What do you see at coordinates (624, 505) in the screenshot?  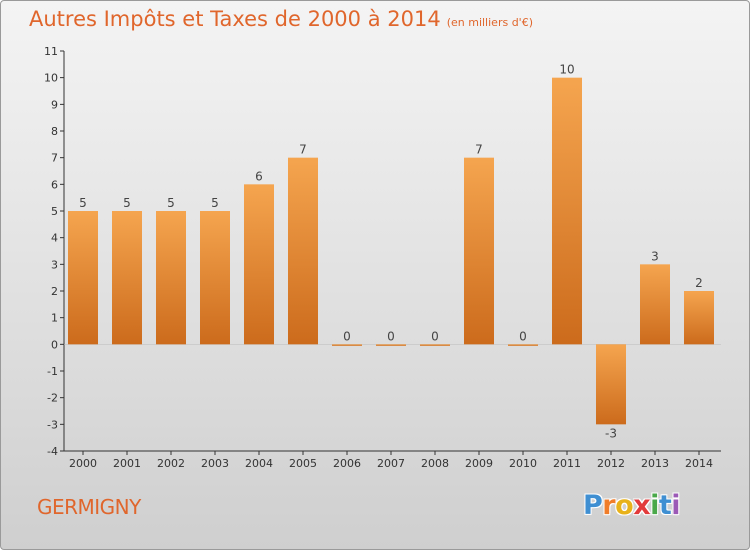 I see `logo-letter: o` at bounding box center [624, 505].